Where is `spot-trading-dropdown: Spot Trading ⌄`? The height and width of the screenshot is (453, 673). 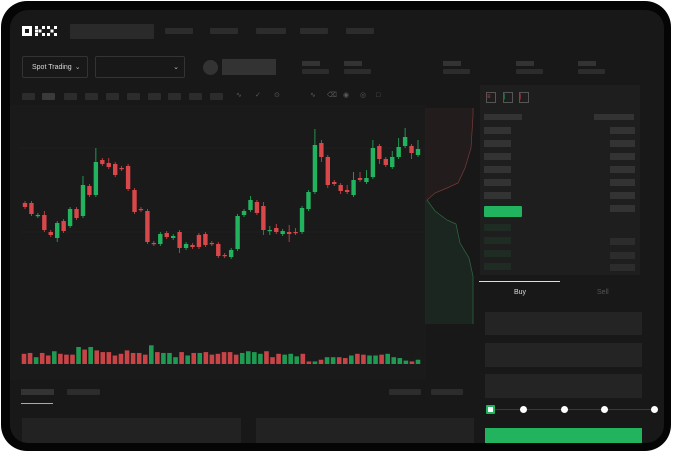
spot-trading-dropdown: Spot Trading ⌄ is located at coordinates (55, 67).